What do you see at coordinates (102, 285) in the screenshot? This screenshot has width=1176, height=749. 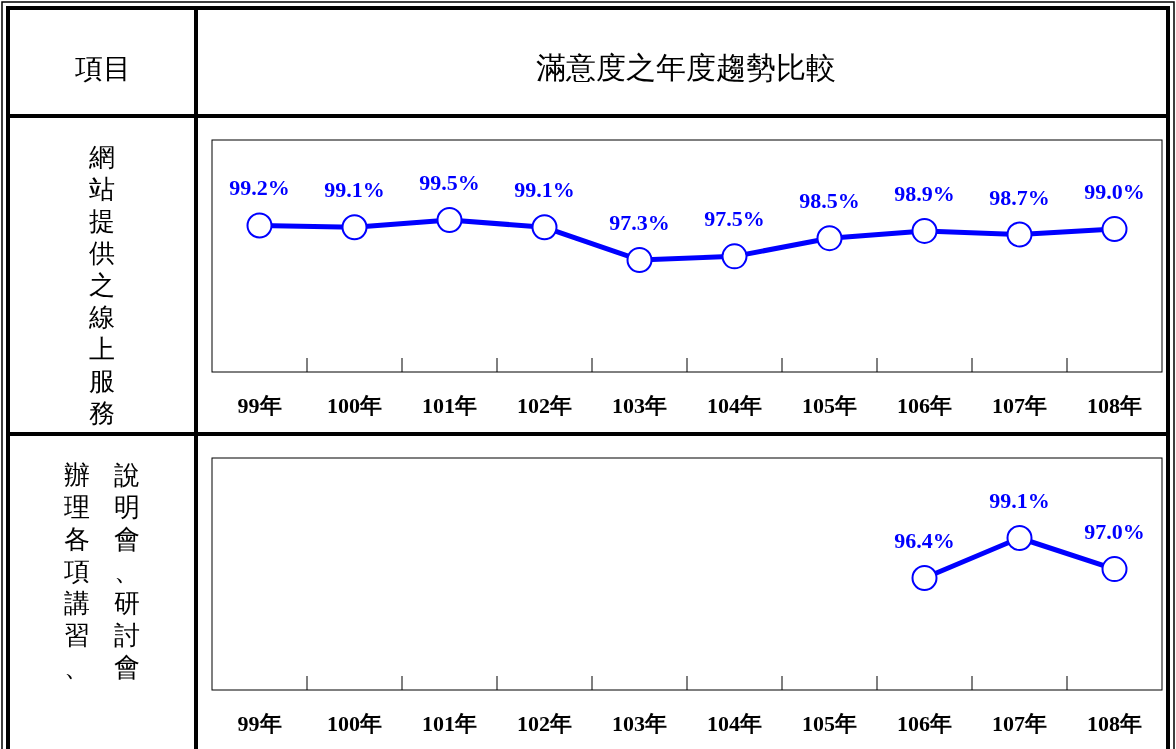 I see `text: 網站提供之線上服務` at bounding box center [102, 285].